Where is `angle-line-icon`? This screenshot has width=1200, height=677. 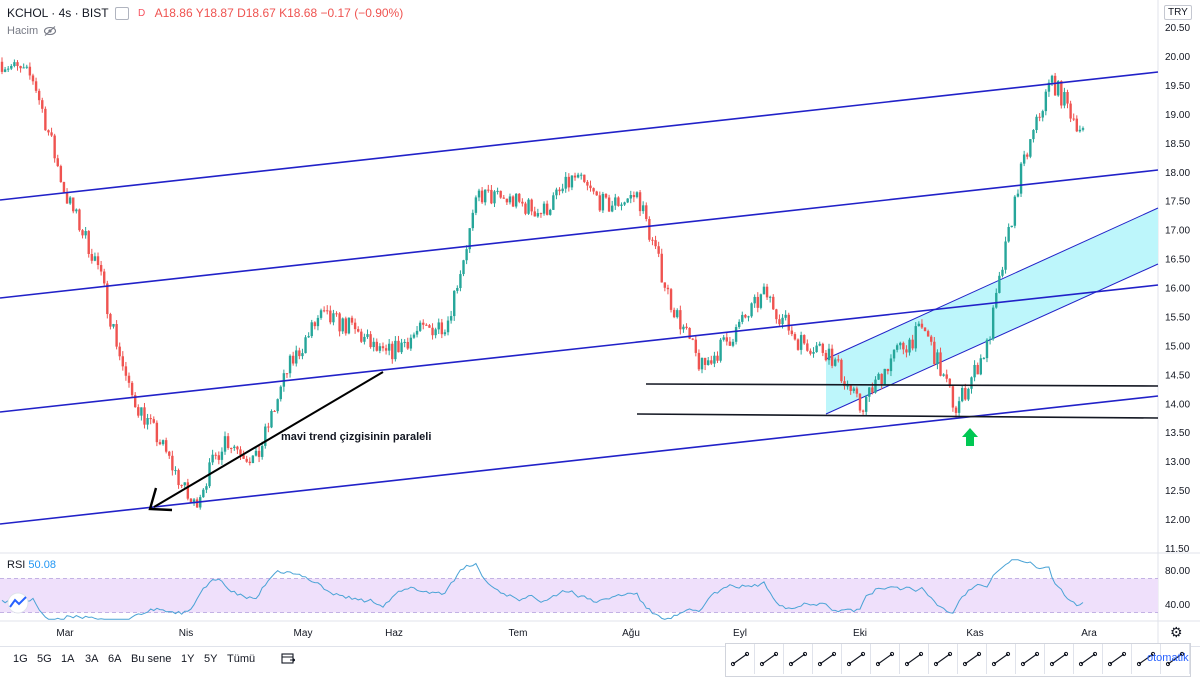
angle-line-icon is located at coordinates (885, 659).